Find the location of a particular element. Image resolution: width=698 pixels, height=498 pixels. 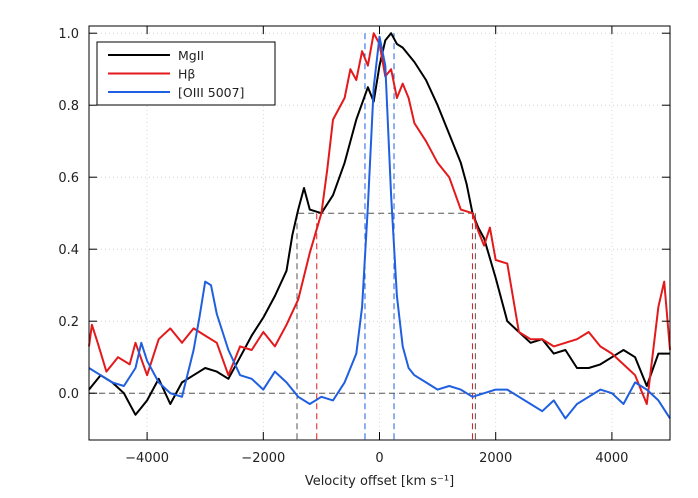

legend-label-2: [OIII 5007] is located at coordinates (211, 92).